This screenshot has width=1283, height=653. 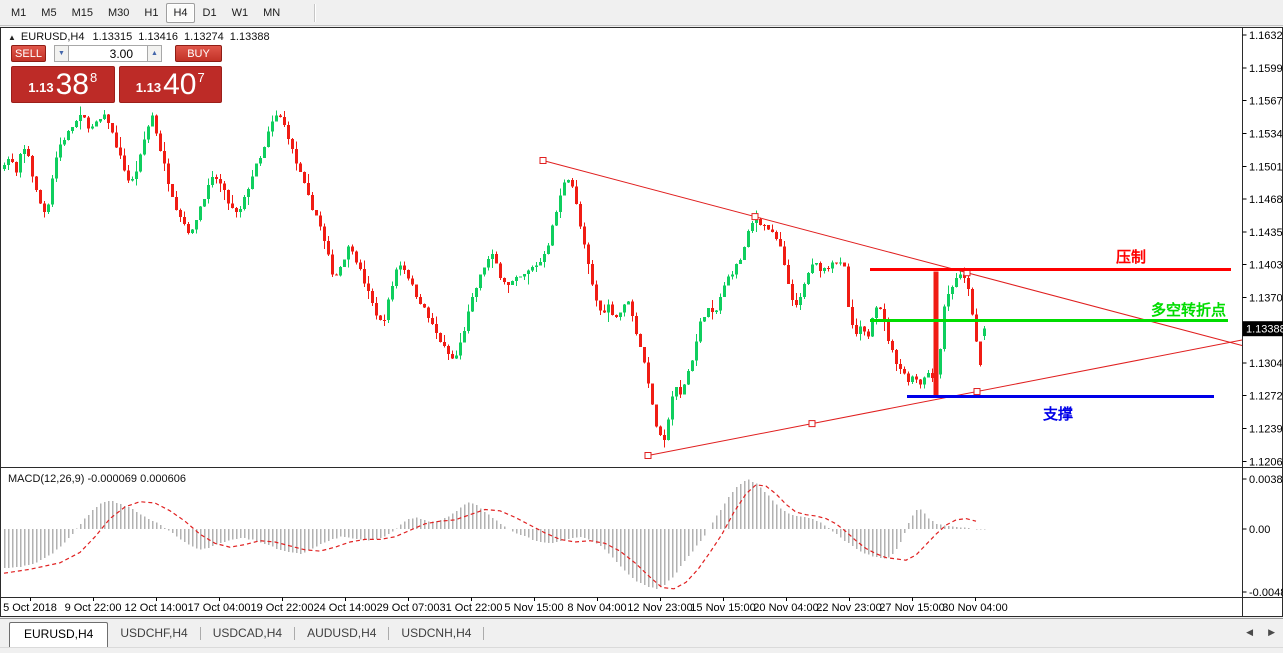 I want to click on timeframe-toolbar: M1 M5 M15 M30 H1 H4 D1 W1 MN, so click(x=641, y=13).